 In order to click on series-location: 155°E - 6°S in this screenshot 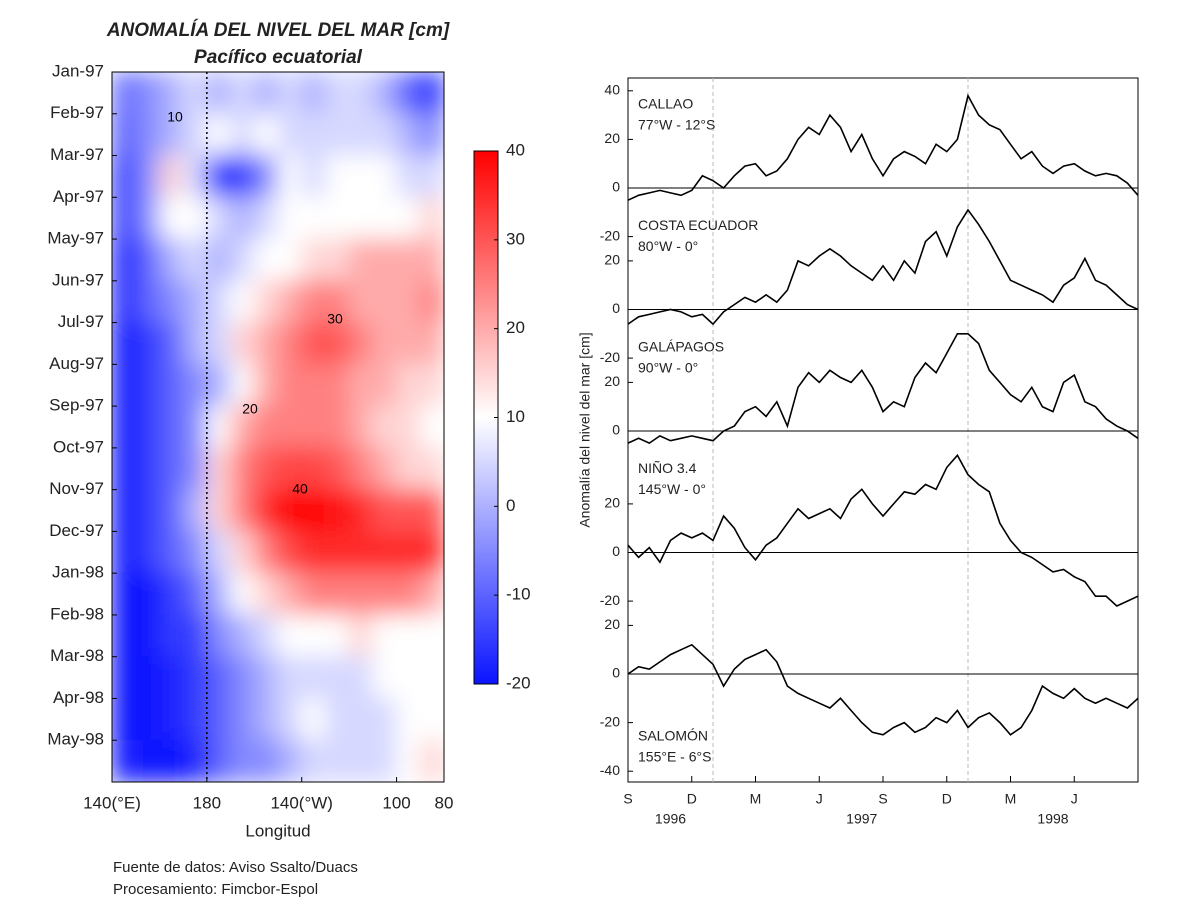, I will do `click(674, 757)`.